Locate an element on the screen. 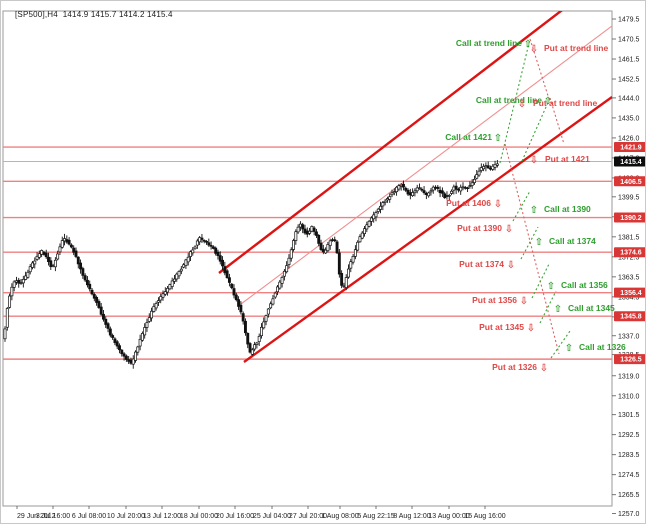 The height and width of the screenshot is (524, 646). x-tick-label: 29 Jun 2012 is located at coordinates (36, 516).